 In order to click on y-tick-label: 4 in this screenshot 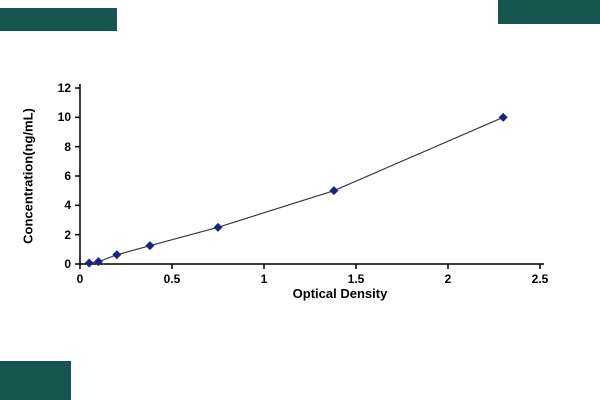, I will do `click(67, 205)`.